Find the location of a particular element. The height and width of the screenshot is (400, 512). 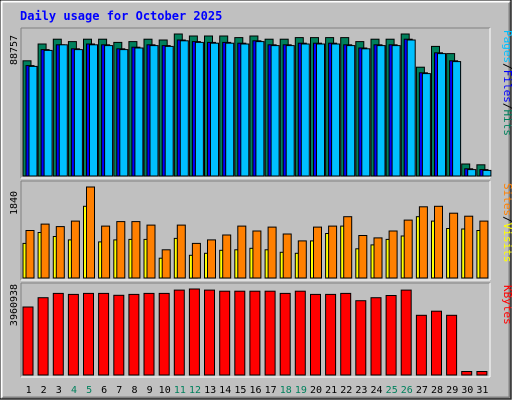

panel-max-label: 3960938 is located at coordinates (14, 305).